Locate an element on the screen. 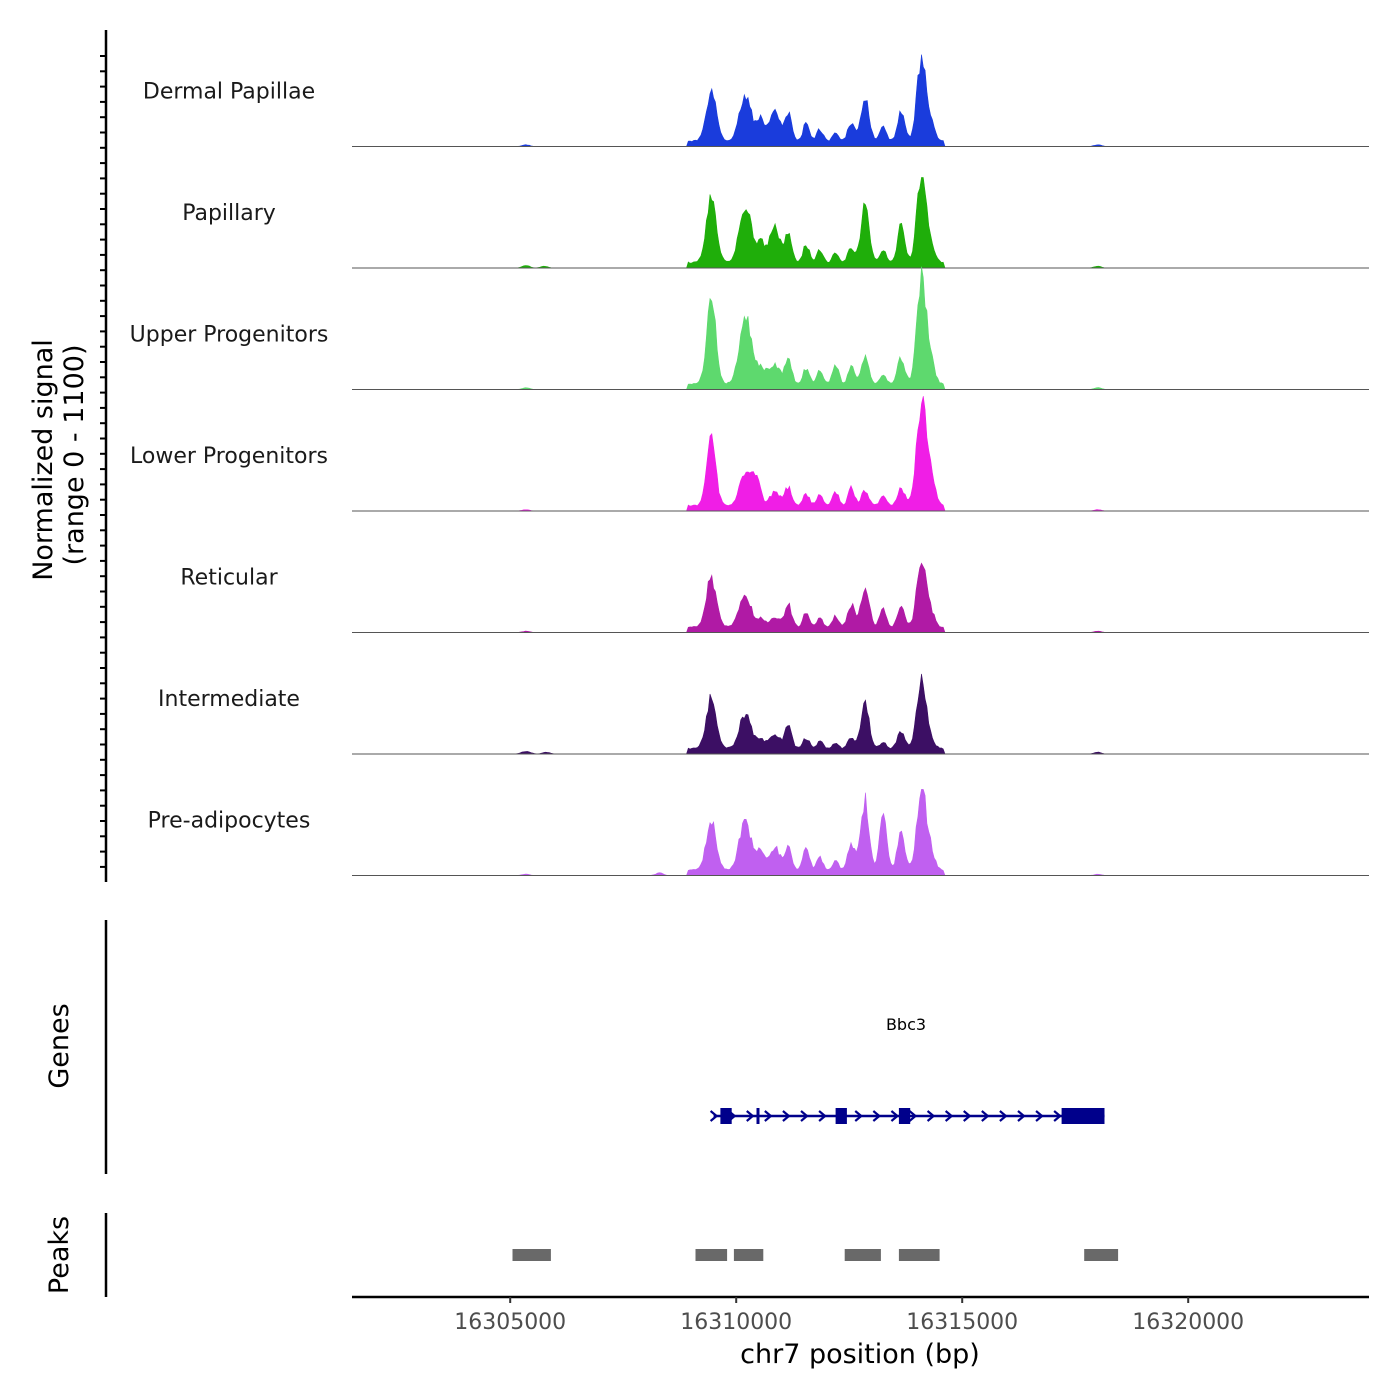 This screenshot has width=1400, height=1400. genes-panel is located at coordinates (604, 1047).